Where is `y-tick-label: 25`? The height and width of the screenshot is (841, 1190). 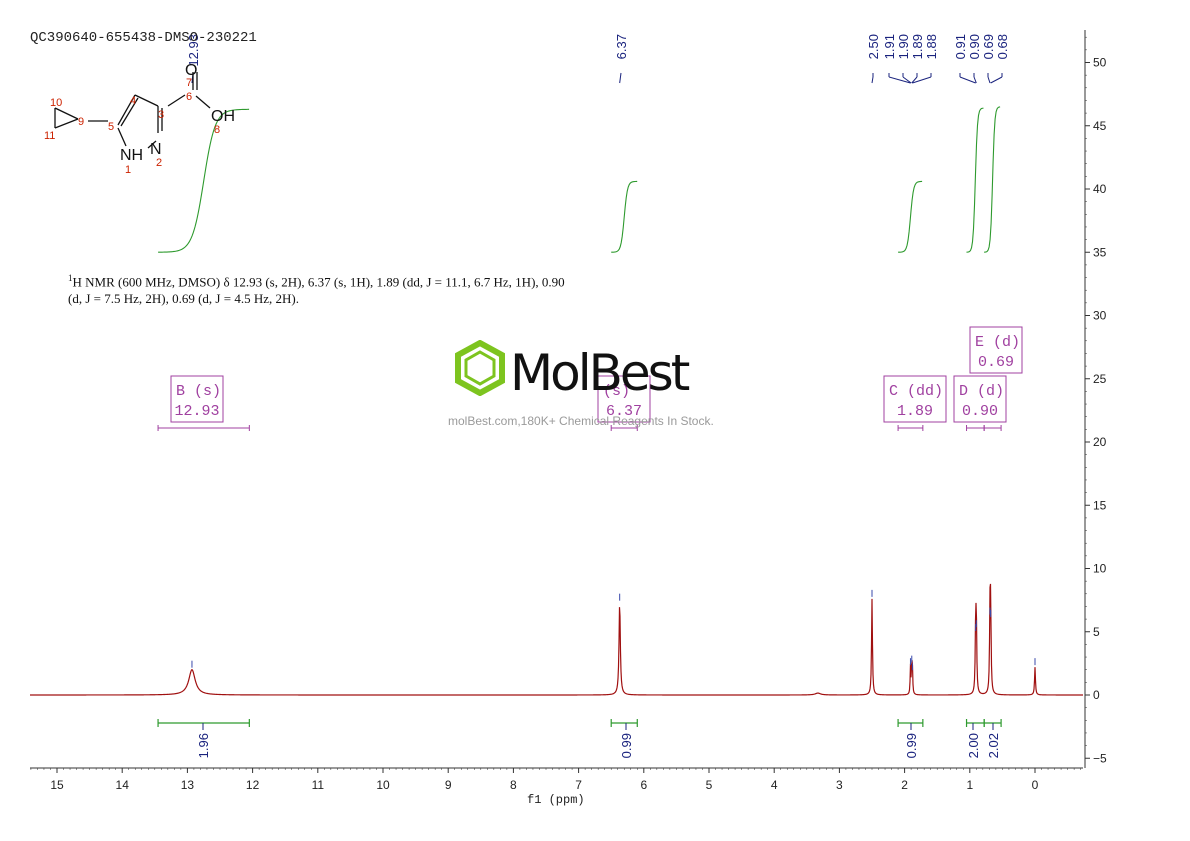
y-tick-label: 25 is located at coordinates (1100, 379).